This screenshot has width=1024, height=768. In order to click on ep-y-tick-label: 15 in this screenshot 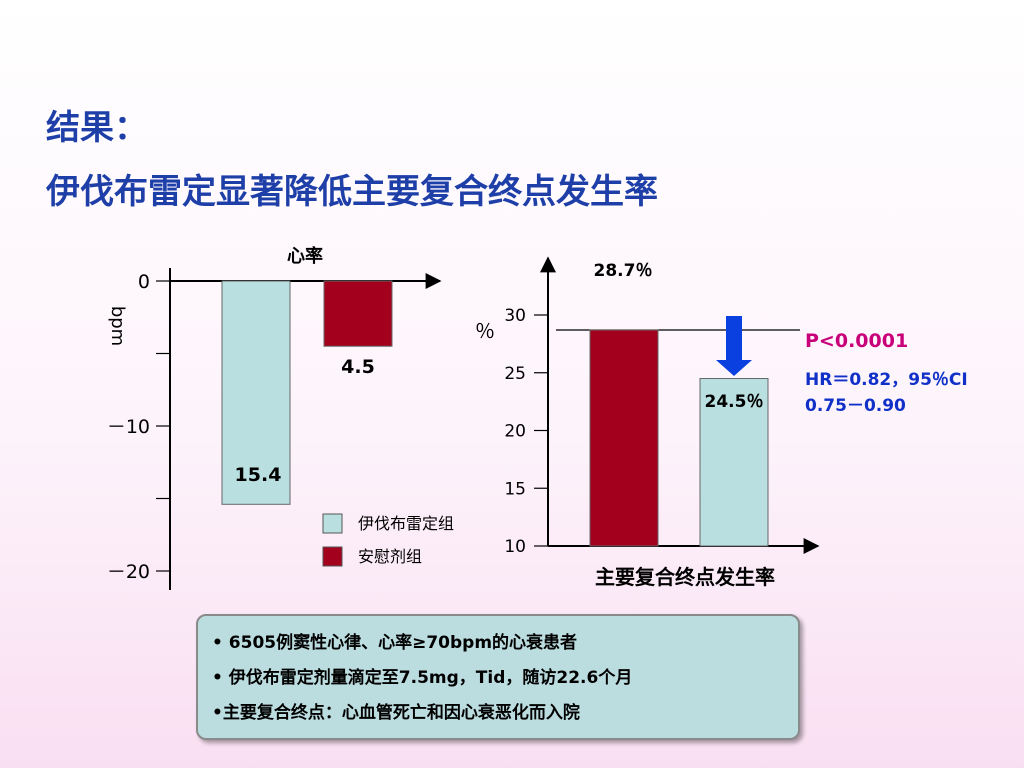, I will do `click(515, 489)`.